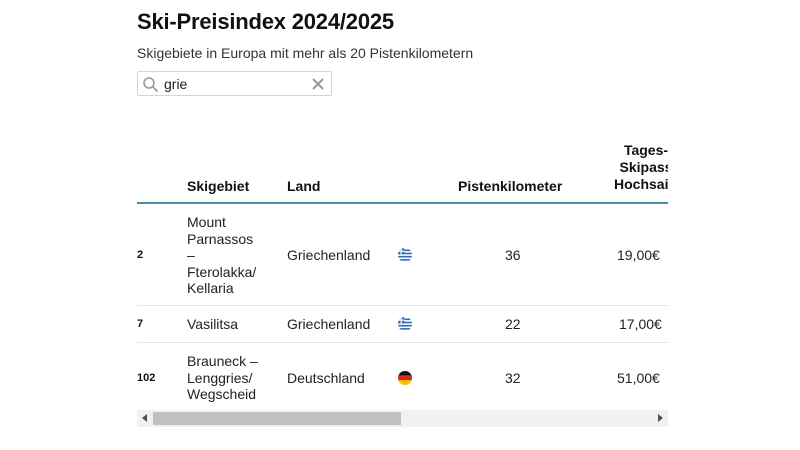 This screenshot has width=800, height=450. What do you see at coordinates (402, 203) in the screenshot?
I see `header-rule` at bounding box center [402, 203].